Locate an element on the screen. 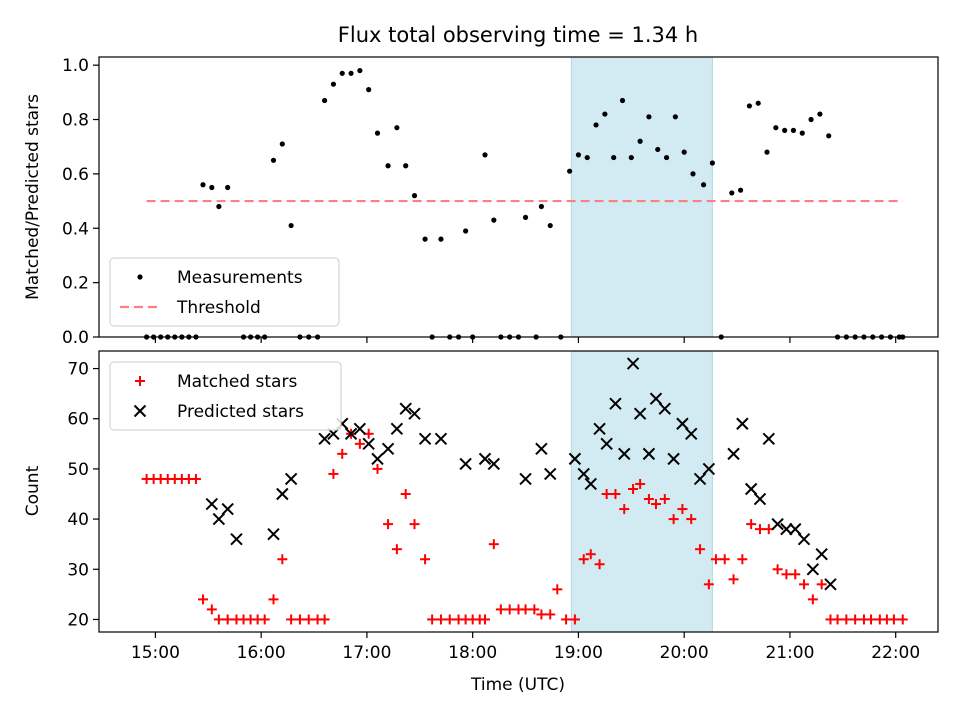  ratio-ytick-label: 0.2 is located at coordinates (75, 284).